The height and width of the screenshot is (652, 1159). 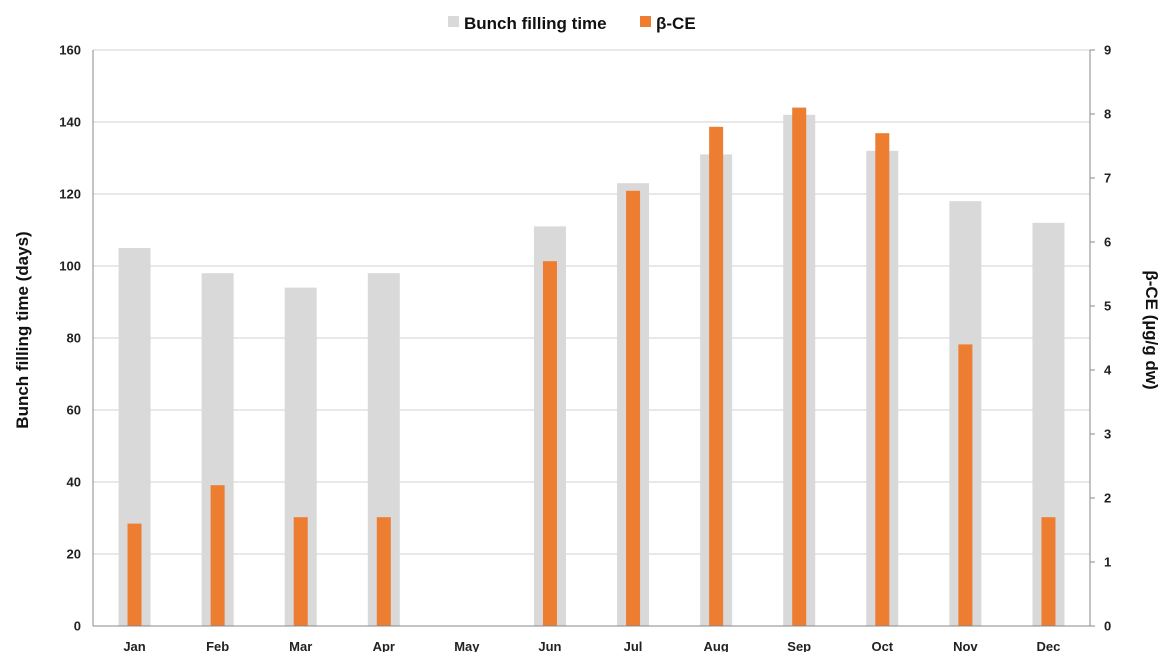 I want to click on x-tick-label: Jul, so click(x=633, y=645).